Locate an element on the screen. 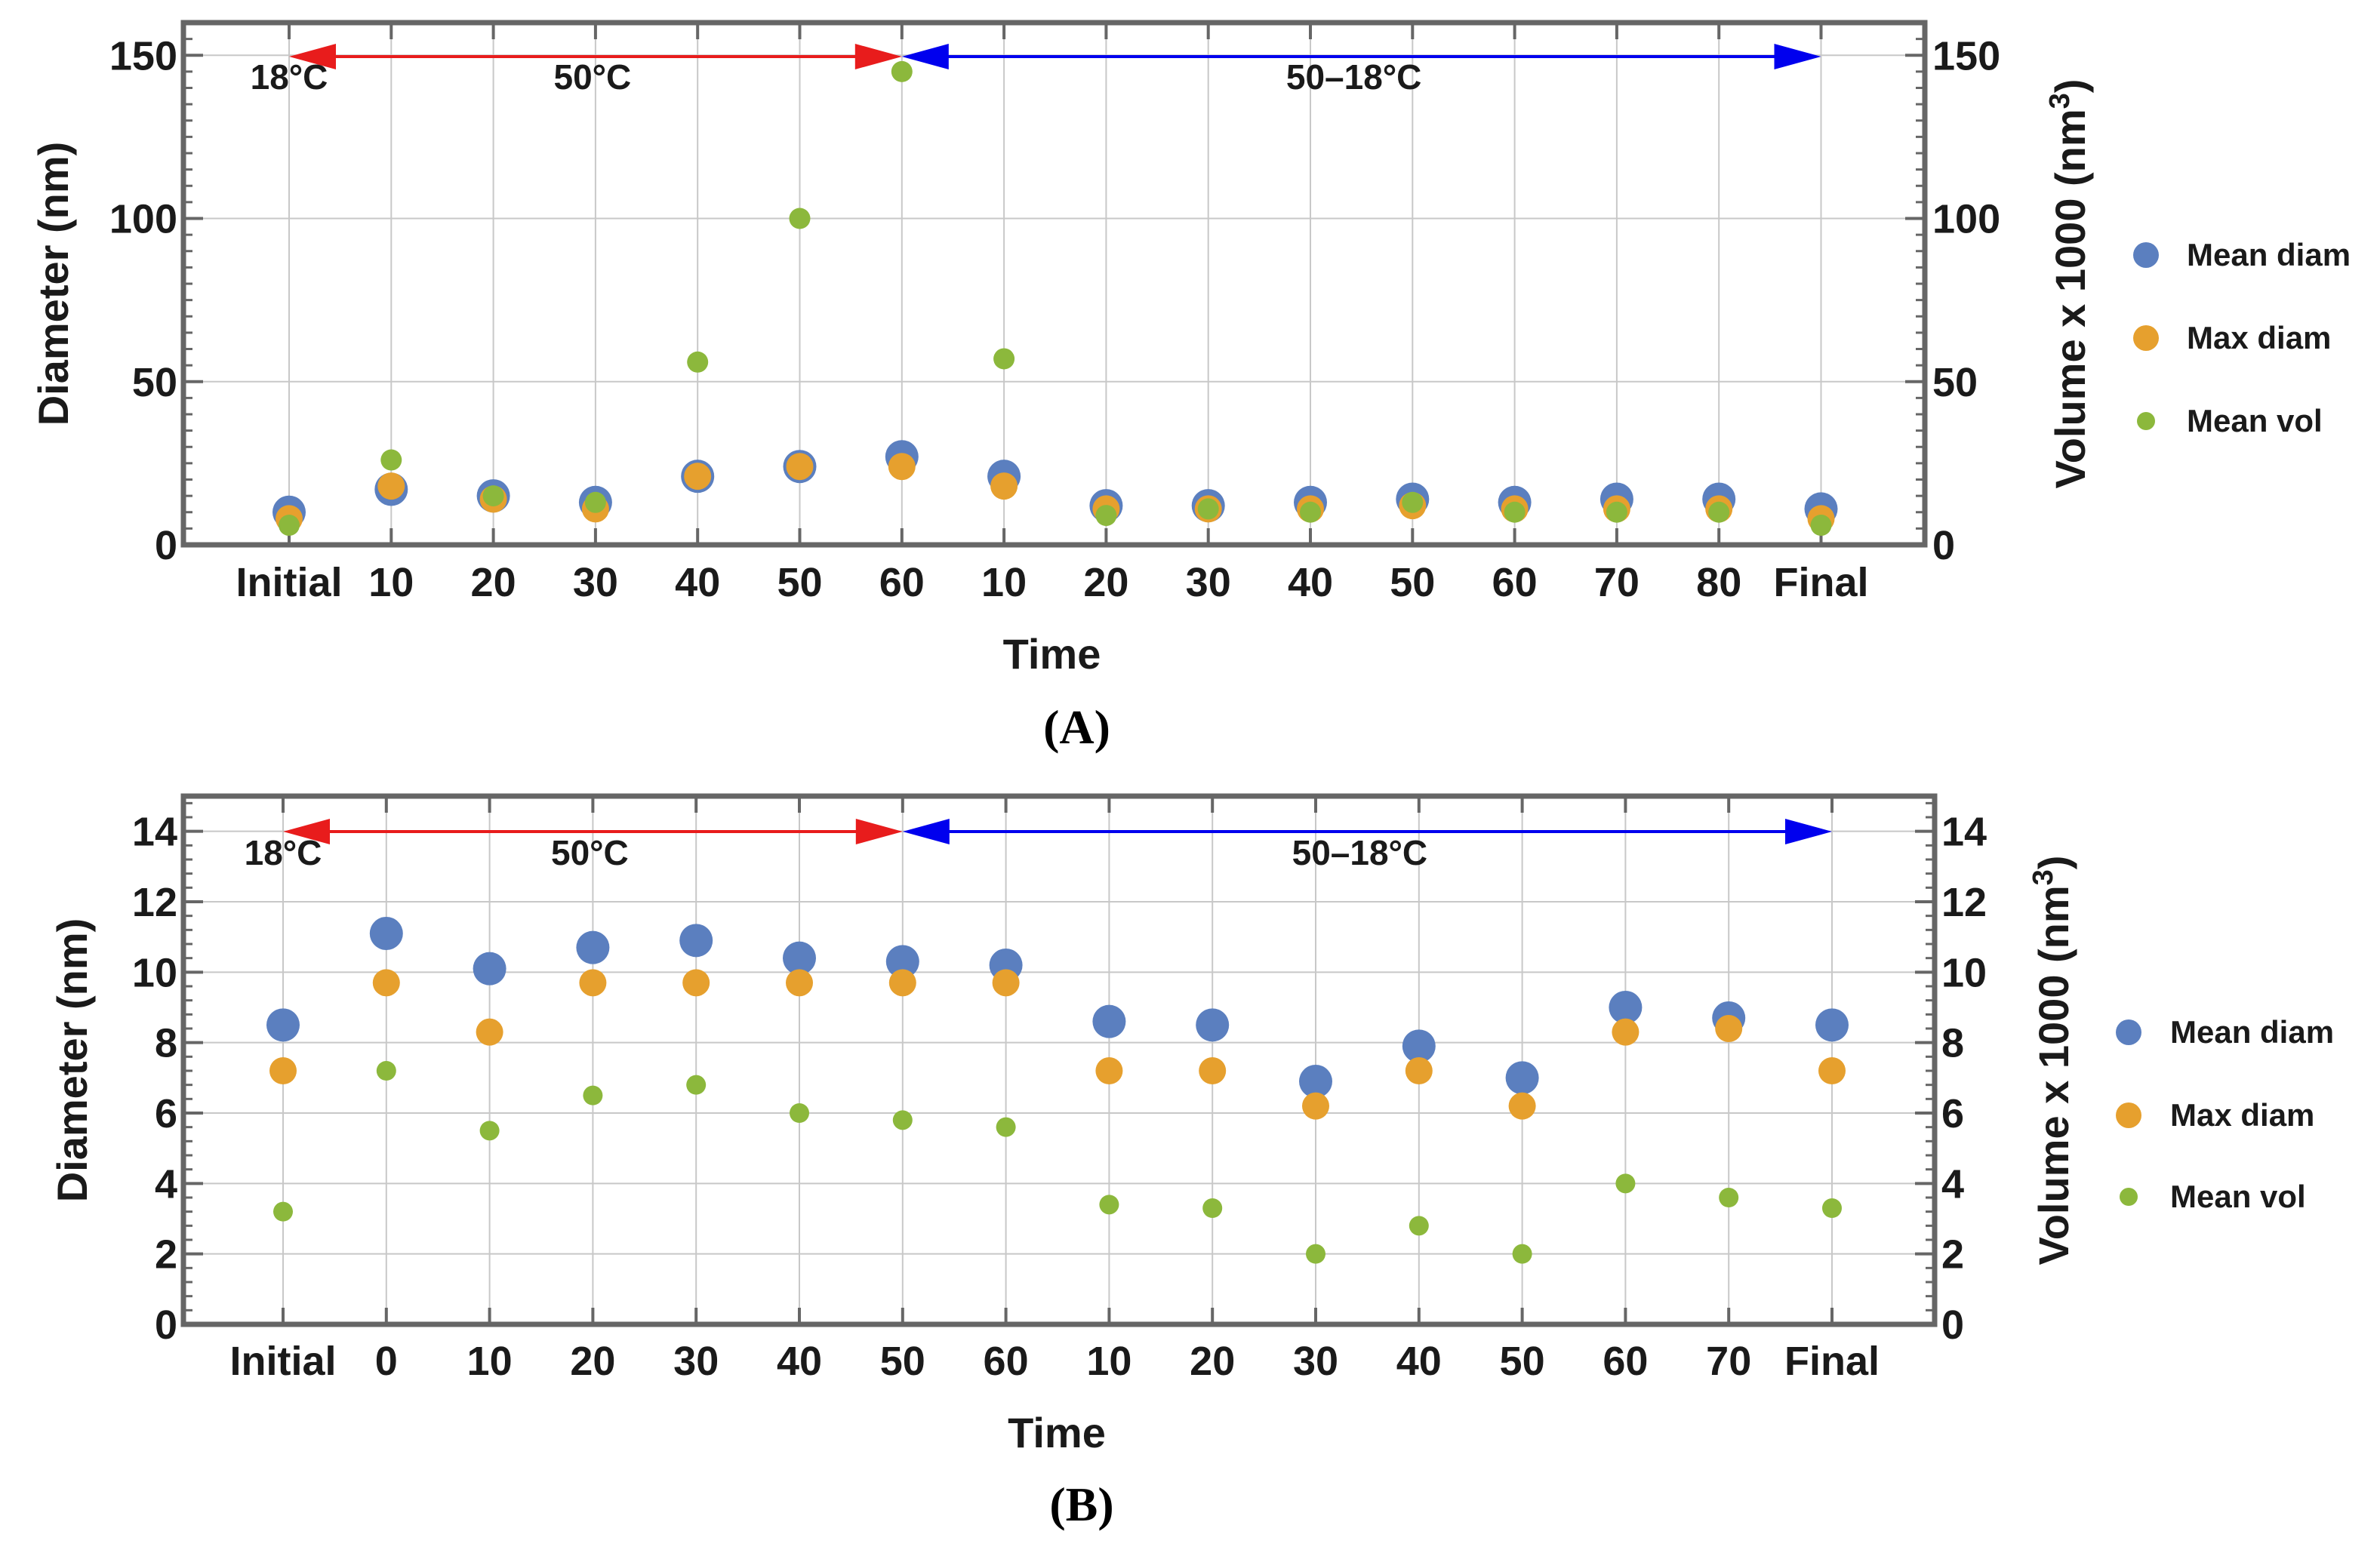 The height and width of the screenshot is (1556, 2380). y-tick-label-right: 8 is located at coordinates (1952, 1044).